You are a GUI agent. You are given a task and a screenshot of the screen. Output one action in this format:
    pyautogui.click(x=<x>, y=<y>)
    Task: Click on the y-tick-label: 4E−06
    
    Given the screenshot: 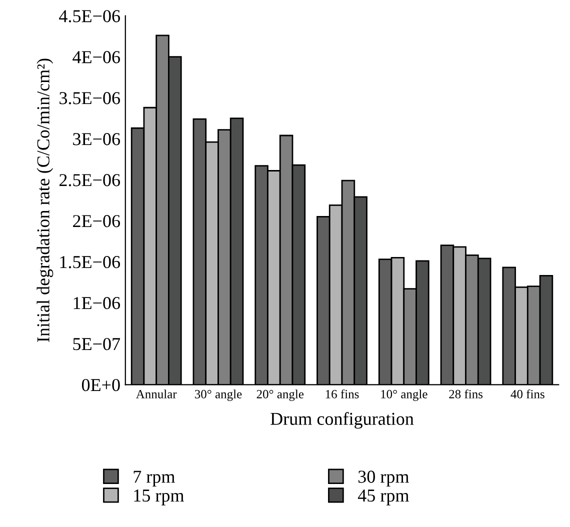 What is the action you would take?
    pyautogui.click(x=96, y=57)
    